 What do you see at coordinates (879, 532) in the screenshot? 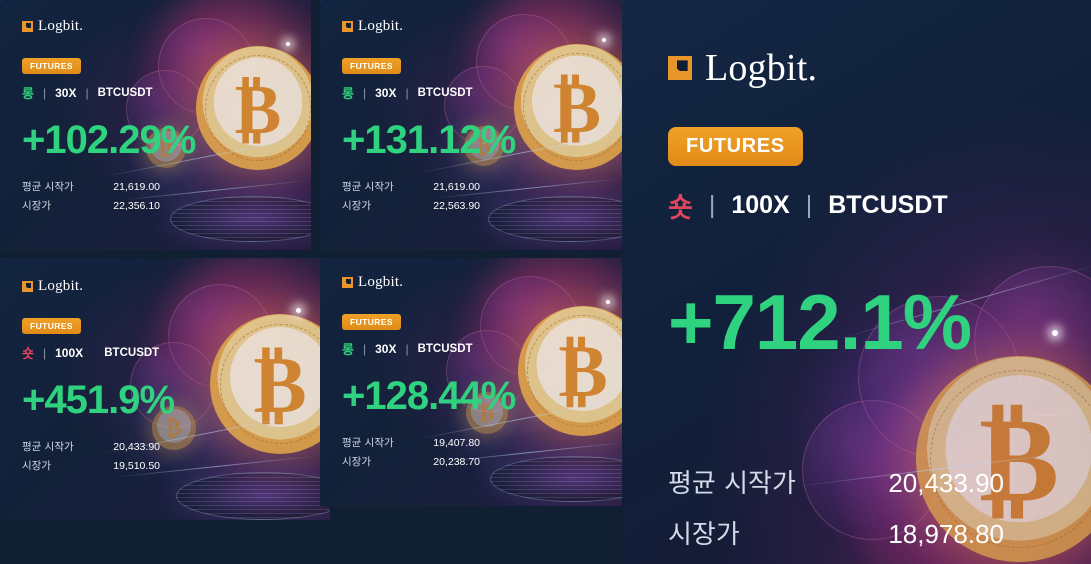
I see `price-row: 시장가 18,978.80` at bounding box center [879, 532].